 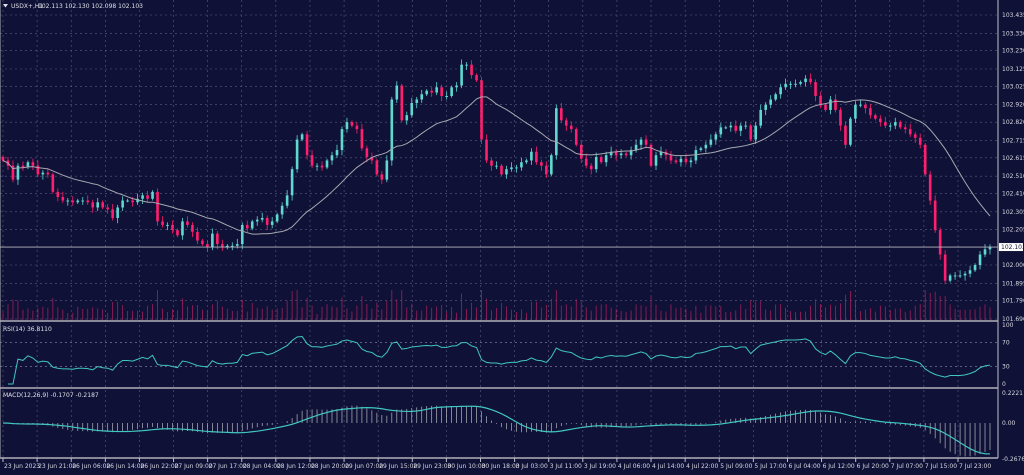 I want to click on x-tick-label: 27 Jun 09:00, so click(x=194, y=466).